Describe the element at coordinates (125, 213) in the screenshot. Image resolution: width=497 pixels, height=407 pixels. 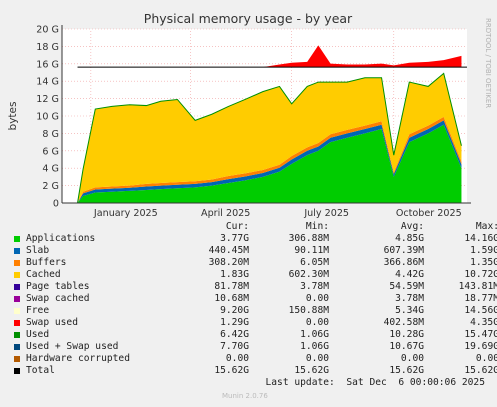
I see `x-tick-label: January 2025` at that location.